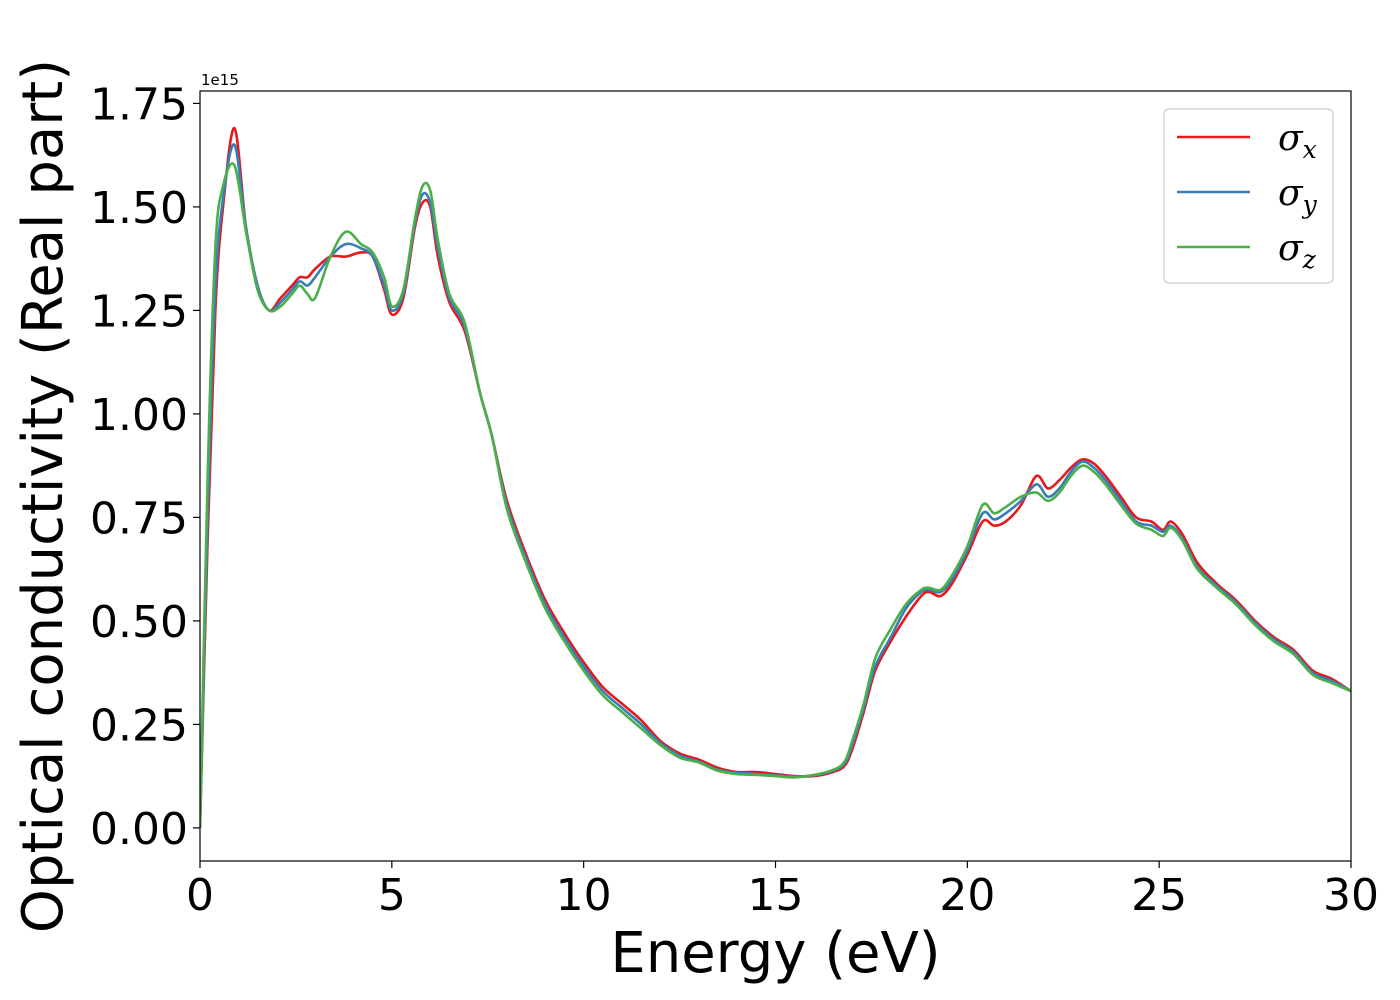 Image resolution: width=1400 pixels, height=1000 pixels. Describe the element at coordinates (775, 953) in the screenshot. I see `x-axis-label: Energy (eV)` at that location.